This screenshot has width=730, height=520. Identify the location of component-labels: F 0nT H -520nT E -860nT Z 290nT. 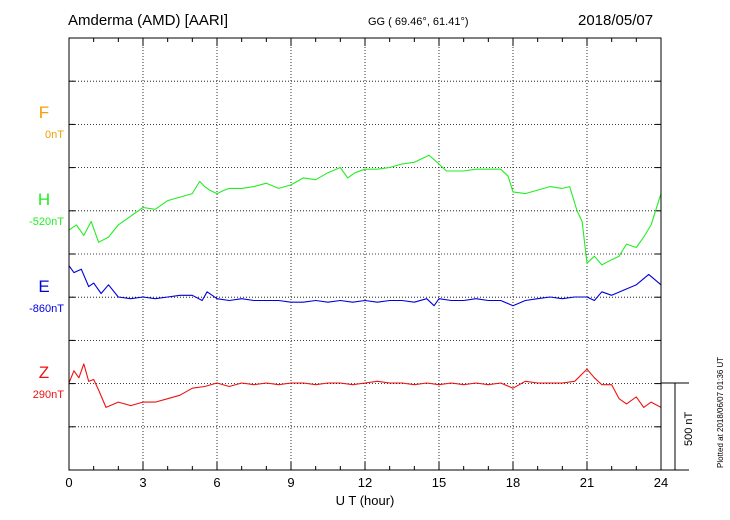
(46, 252).